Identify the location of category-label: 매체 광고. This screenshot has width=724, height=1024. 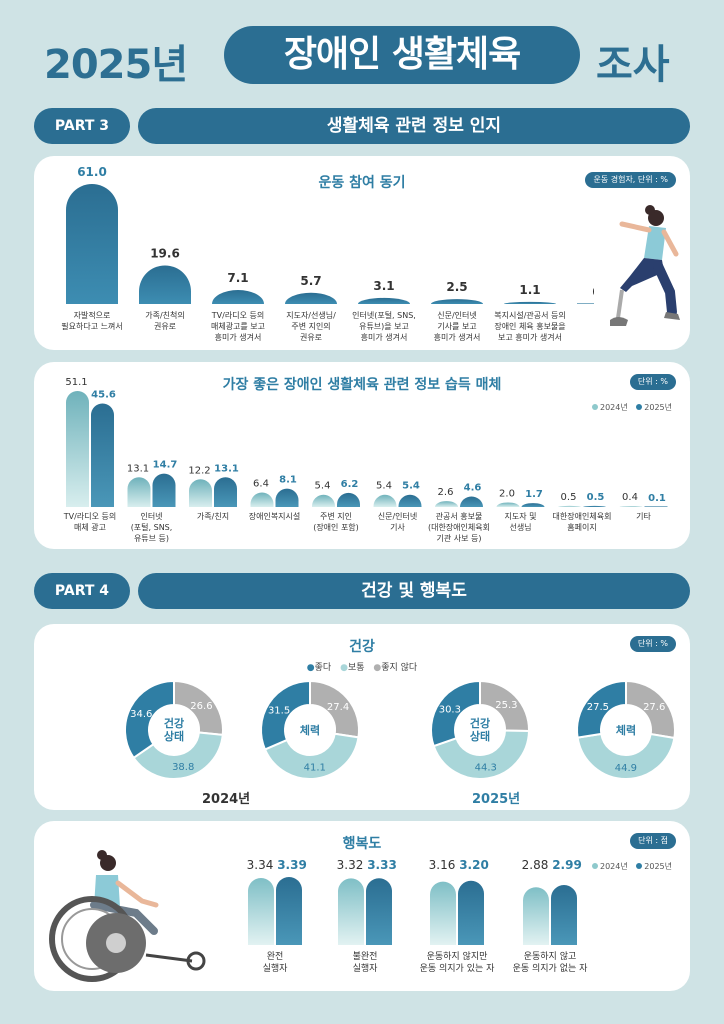
(90, 527).